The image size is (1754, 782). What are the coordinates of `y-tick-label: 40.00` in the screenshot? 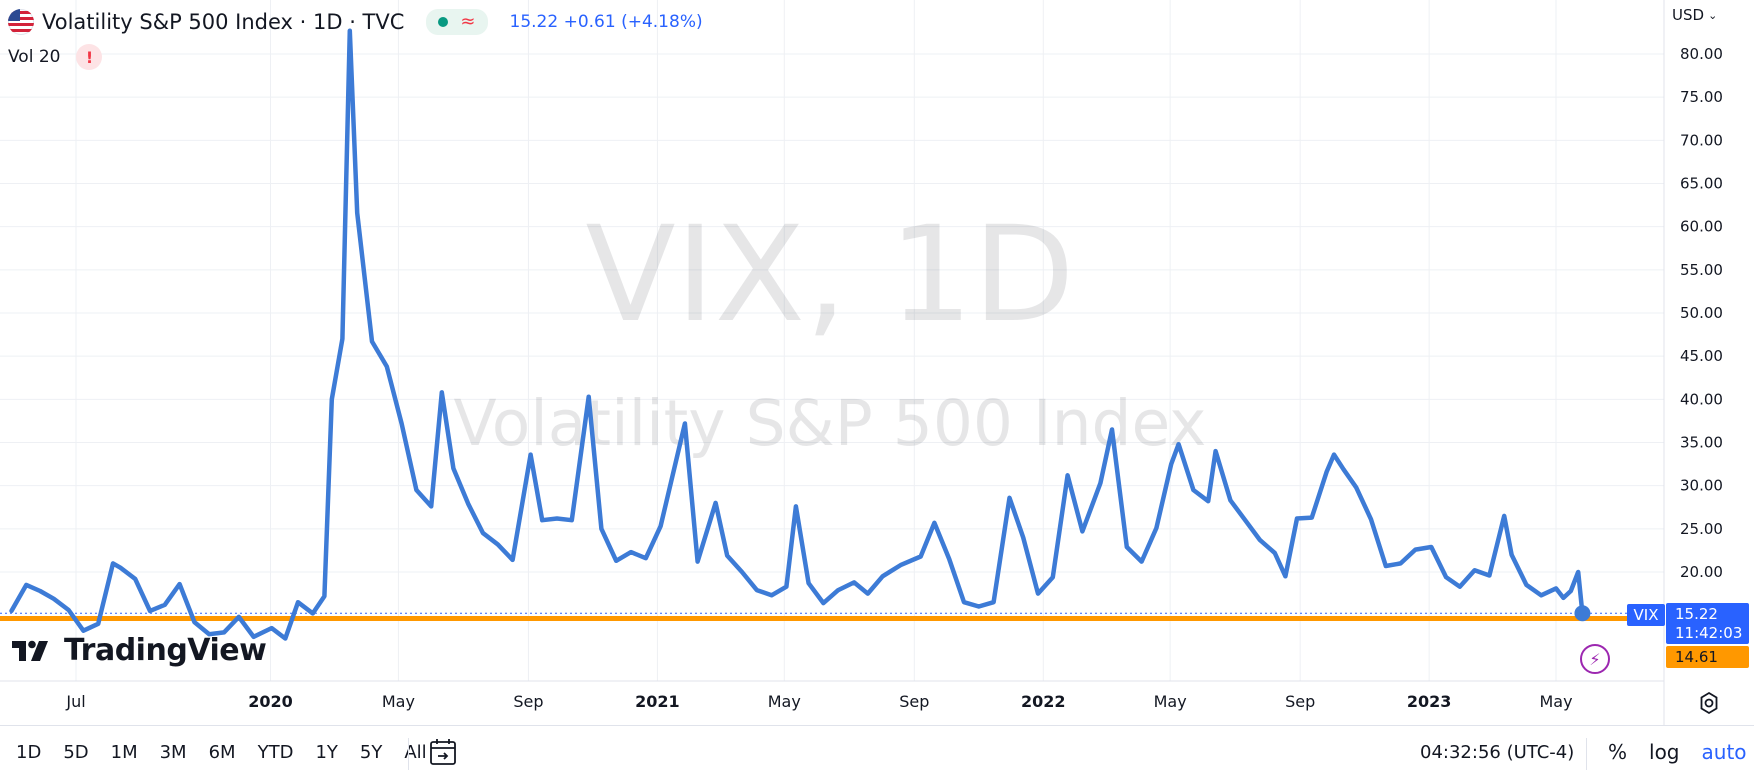 It's located at (1701, 399).